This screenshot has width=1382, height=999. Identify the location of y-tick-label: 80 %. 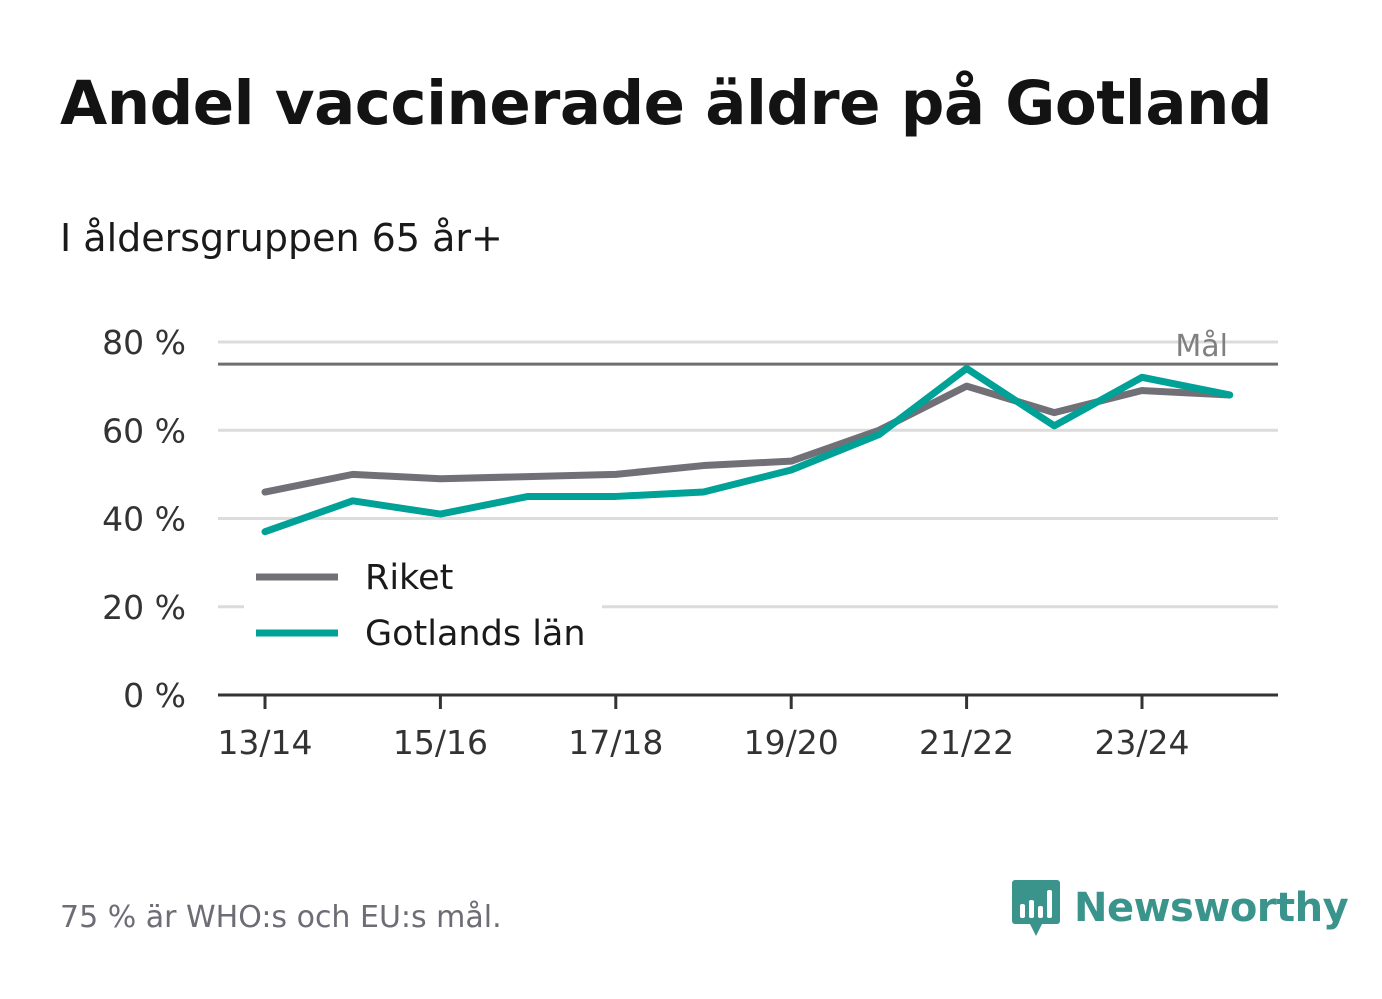
(144, 342).